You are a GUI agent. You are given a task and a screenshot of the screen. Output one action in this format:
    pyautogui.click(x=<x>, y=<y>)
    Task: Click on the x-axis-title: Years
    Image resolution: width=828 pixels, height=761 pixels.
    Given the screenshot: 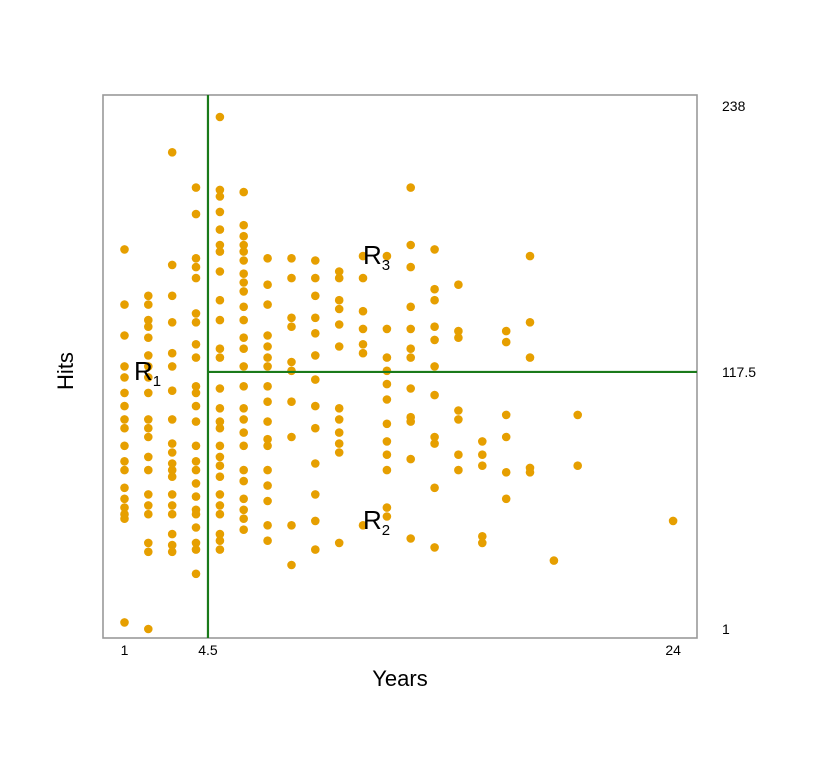 What is the action you would take?
    pyautogui.click(x=399, y=678)
    